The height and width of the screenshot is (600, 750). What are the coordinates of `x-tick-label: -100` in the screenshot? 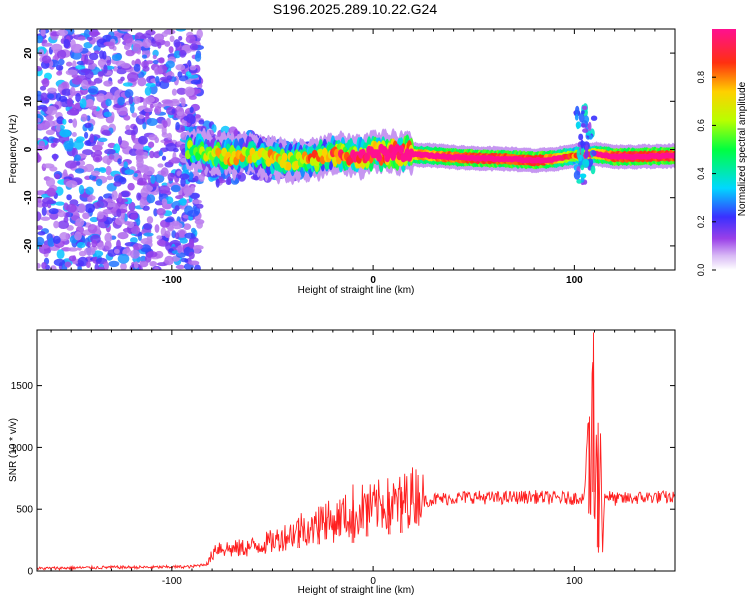 It's located at (172, 581).